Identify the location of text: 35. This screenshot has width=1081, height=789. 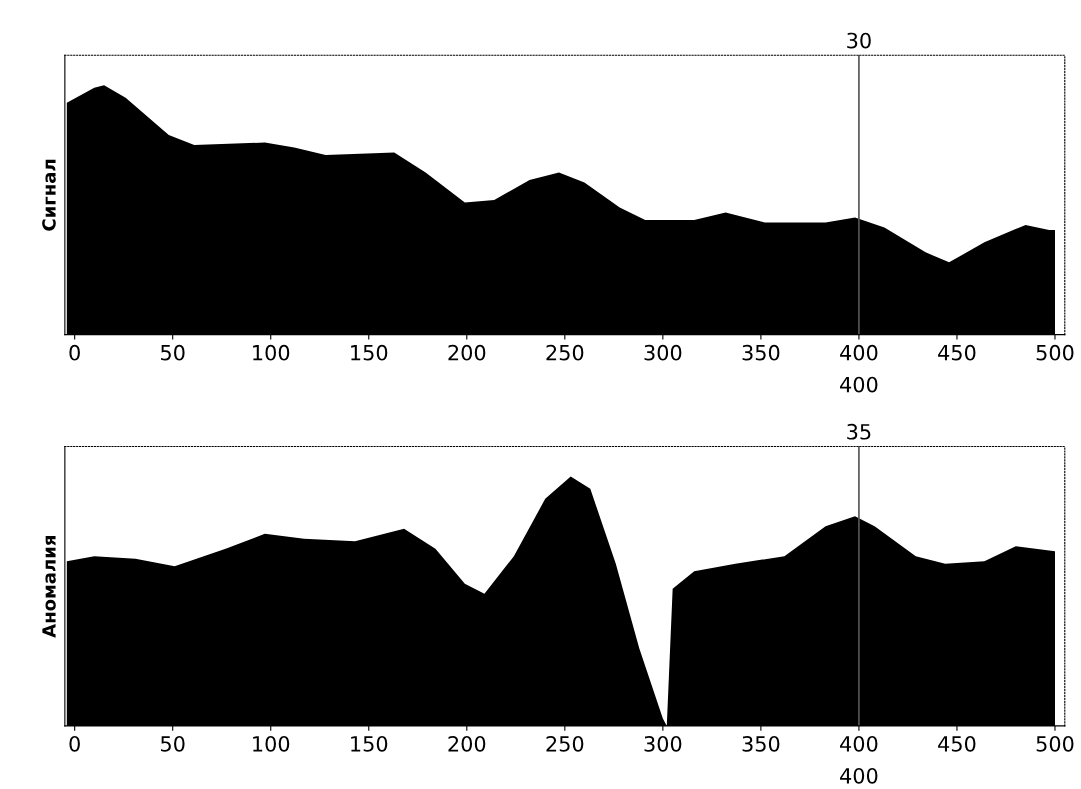
(859, 431).